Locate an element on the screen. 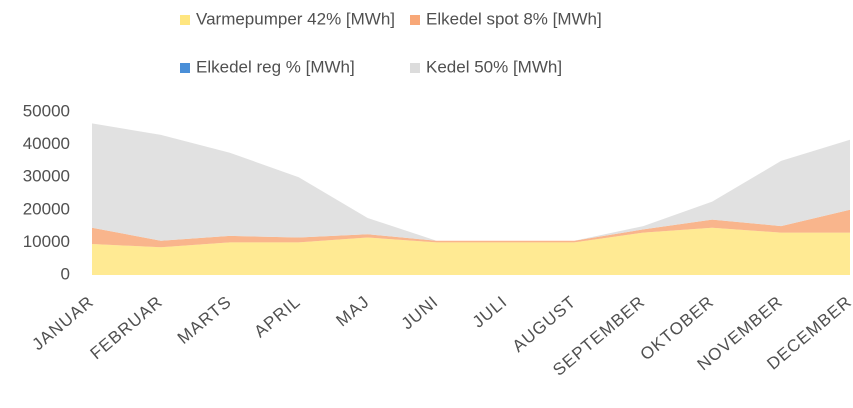 This screenshot has height=408, width=853. x-tick-label: JANUAR is located at coordinates (63, 323).